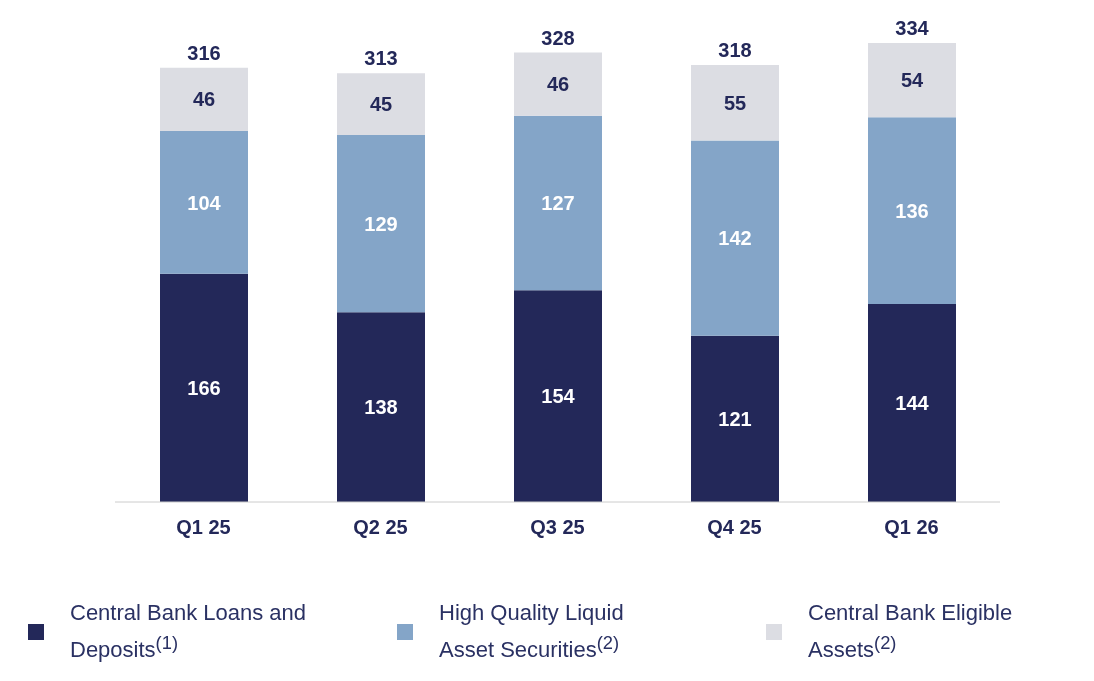  I want to click on data-label: 144, so click(912, 403).